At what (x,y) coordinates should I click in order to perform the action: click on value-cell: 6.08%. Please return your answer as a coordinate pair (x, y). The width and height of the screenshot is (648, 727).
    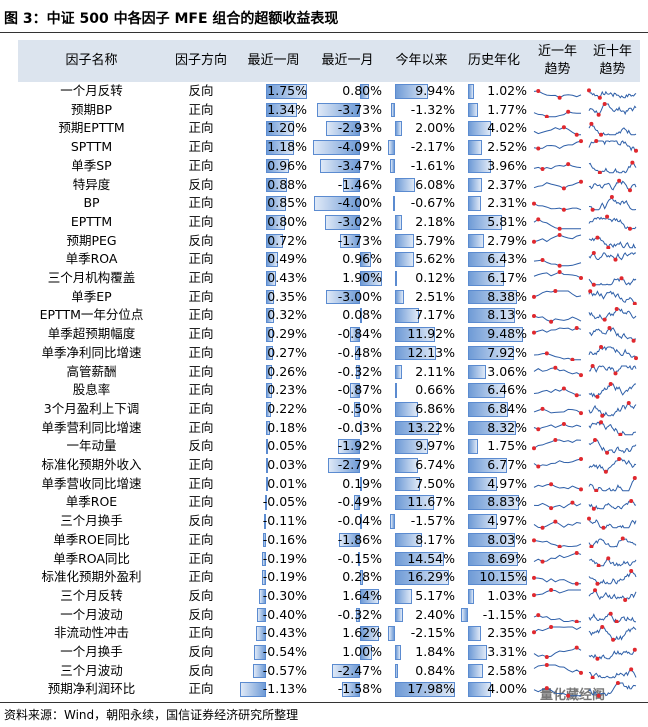
    Looking at the image, I should click on (435, 184).